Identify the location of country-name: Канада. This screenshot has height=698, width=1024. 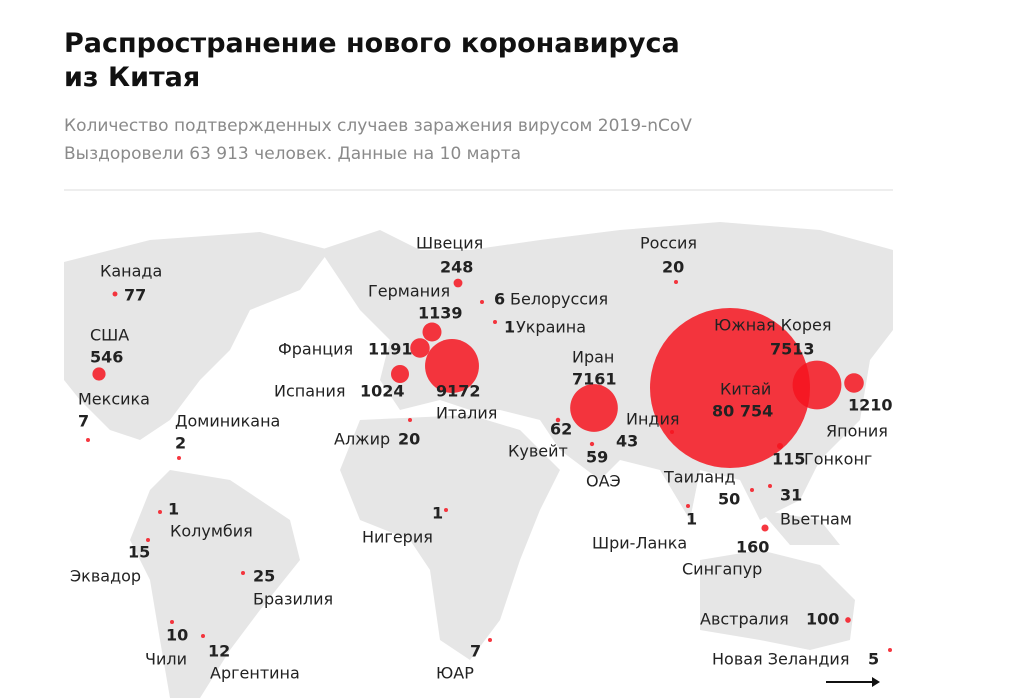
(131, 271).